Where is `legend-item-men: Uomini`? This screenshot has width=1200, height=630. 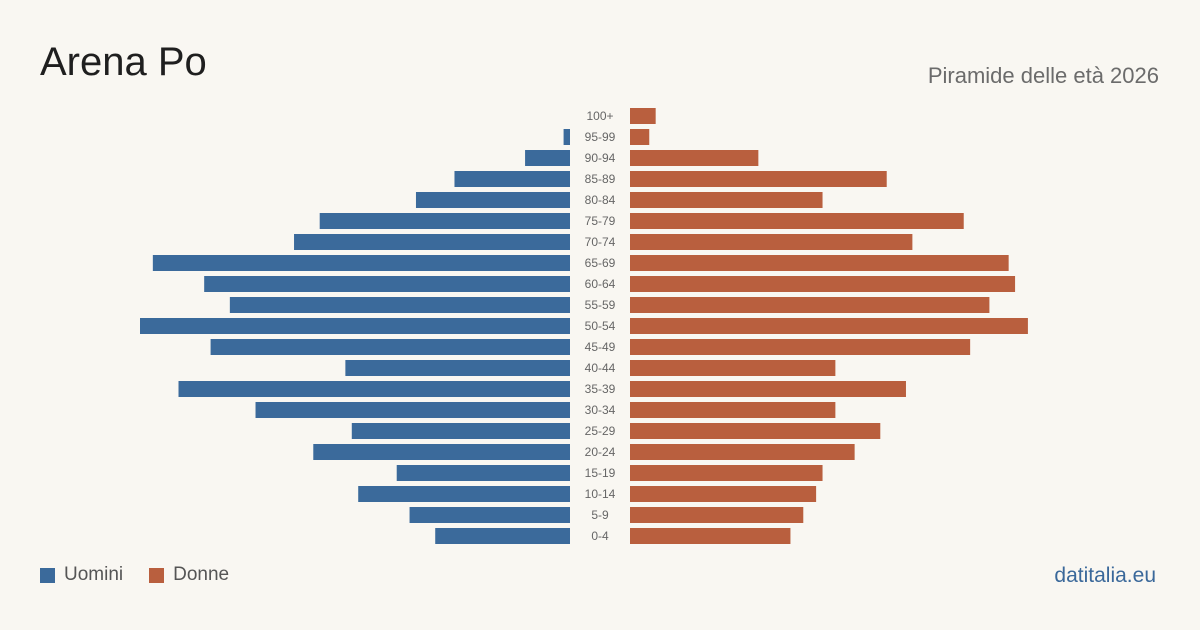
legend-item-men: Uomini is located at coordinates (81, 575).